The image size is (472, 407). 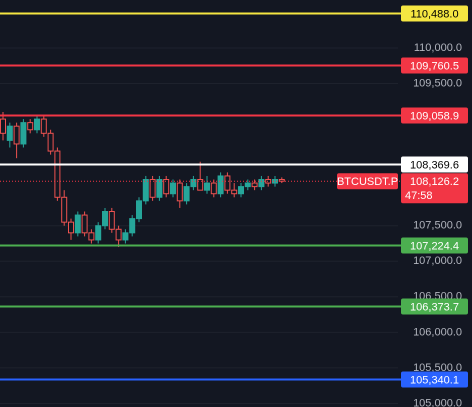 I want to click on level-label: 110,488.0, so click(x=434, y=14).